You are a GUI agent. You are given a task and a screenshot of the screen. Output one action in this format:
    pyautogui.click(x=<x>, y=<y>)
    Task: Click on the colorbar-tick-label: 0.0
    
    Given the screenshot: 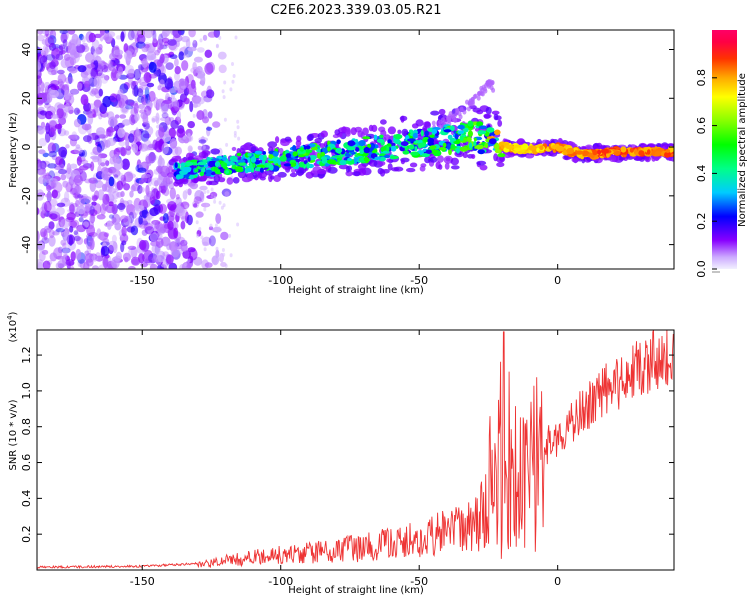 What is the action you would take?
    pyautogui.click(x=701, y=269)
    